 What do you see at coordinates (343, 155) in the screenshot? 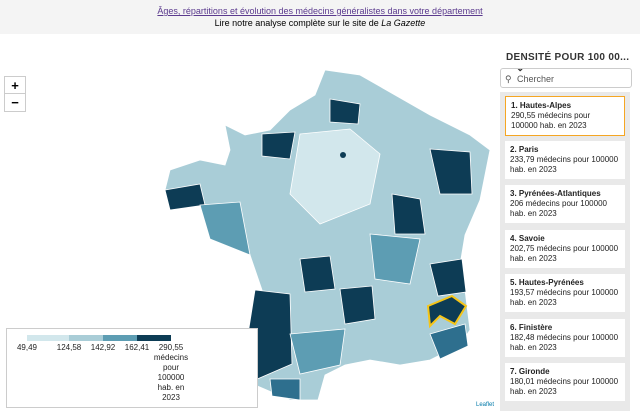
I see `paris` at bounding box center [343, 155].